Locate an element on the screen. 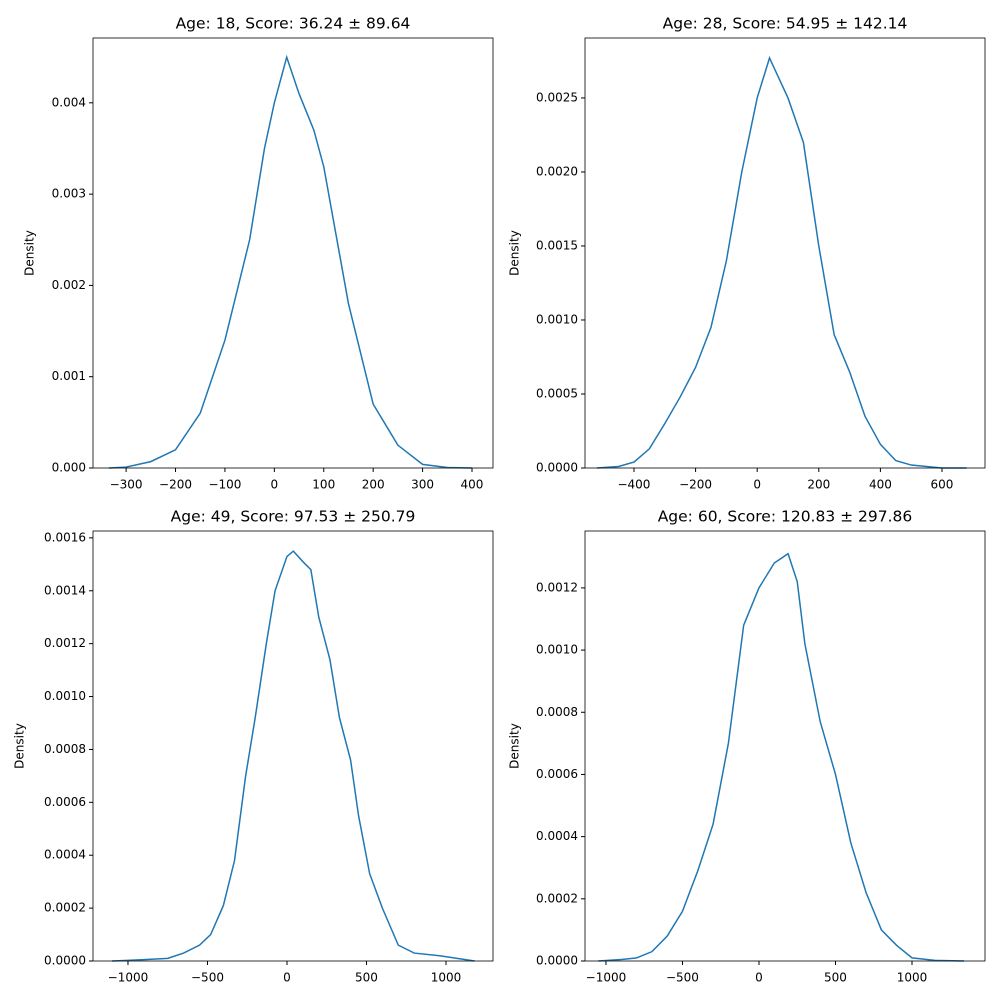 This screenshot has height=1000, width=1000. x-tick-label: −100 is located at coordinates (224, 485).